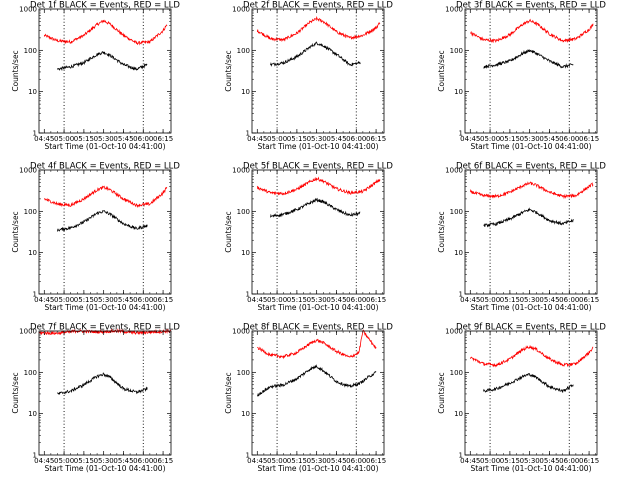  I want to click on subplot-title: Det 5f BLACK = Events, RED = LLD, so click(318, 167).